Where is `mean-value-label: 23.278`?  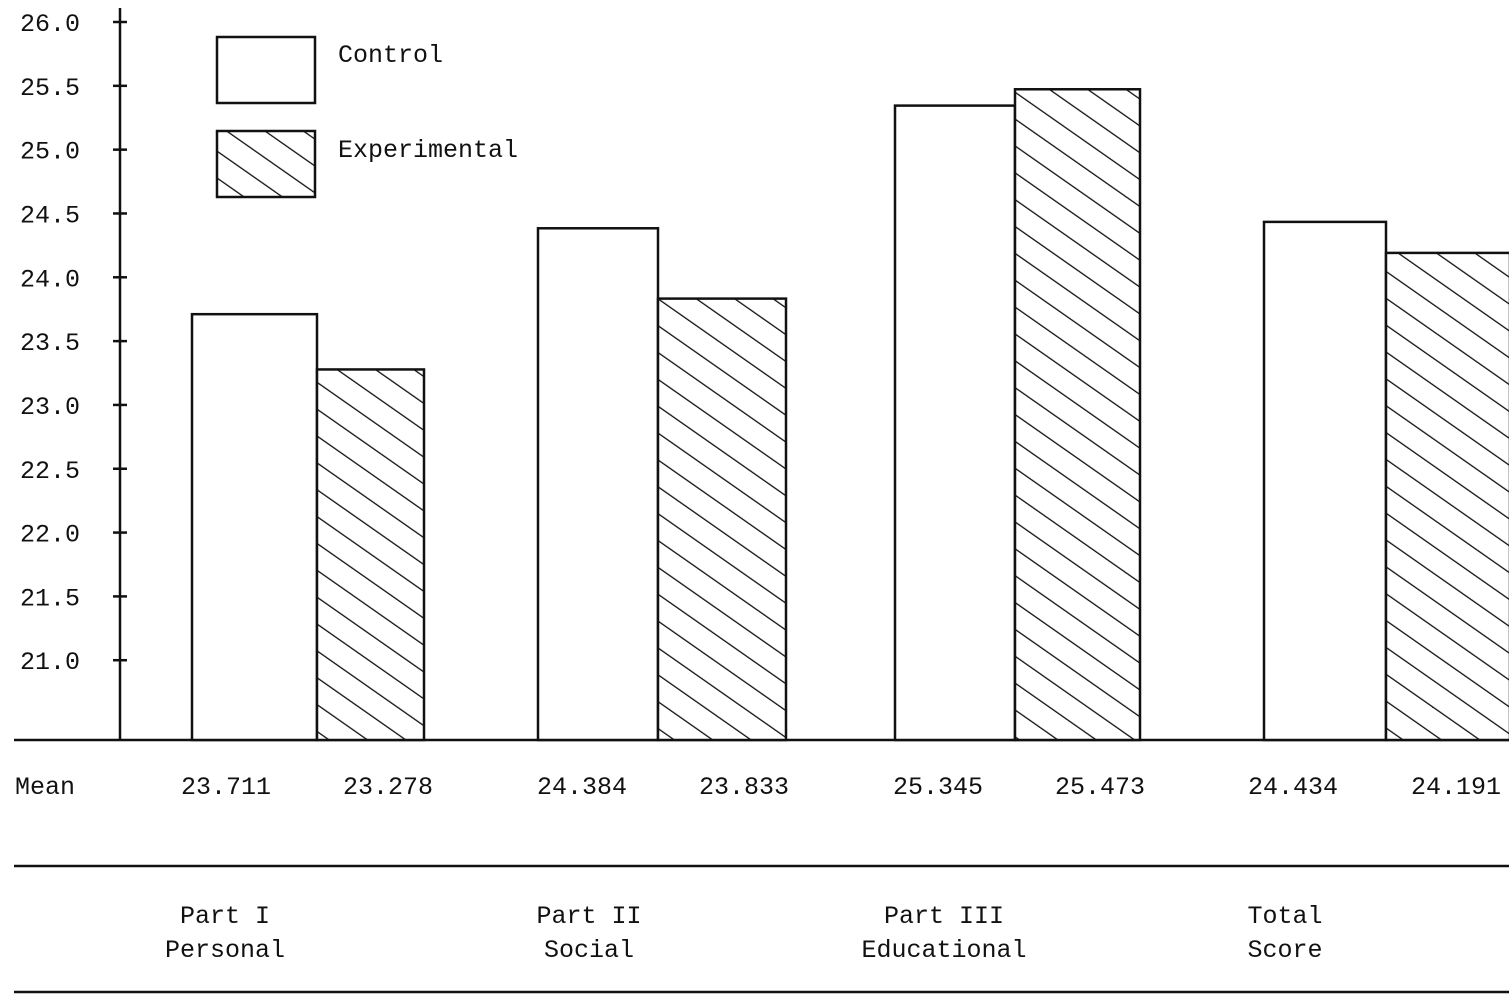
mean-value-label: 23.278 is located at coordinates (388, 787).